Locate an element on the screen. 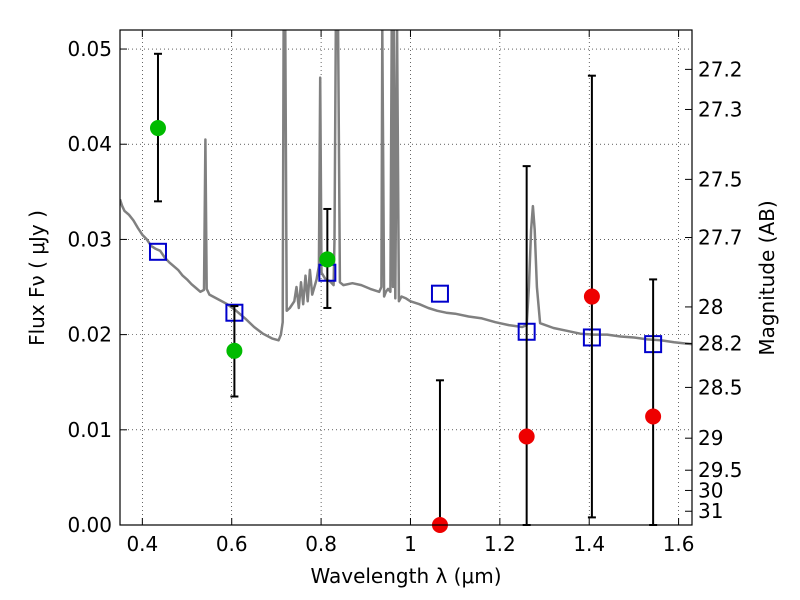 The image size is (800, 600). y-axis-title: Flux Fν ( μJy ) is located at coordinates (37, 278).